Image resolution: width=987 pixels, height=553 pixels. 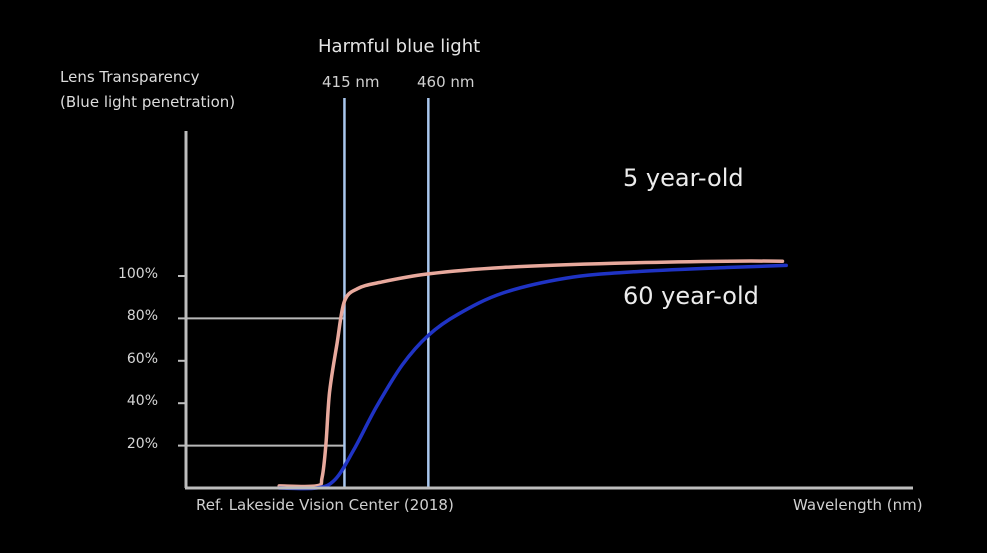 I want to click on y-axis-label-line2: (Blue light penetration), so click(x=148, y=102).